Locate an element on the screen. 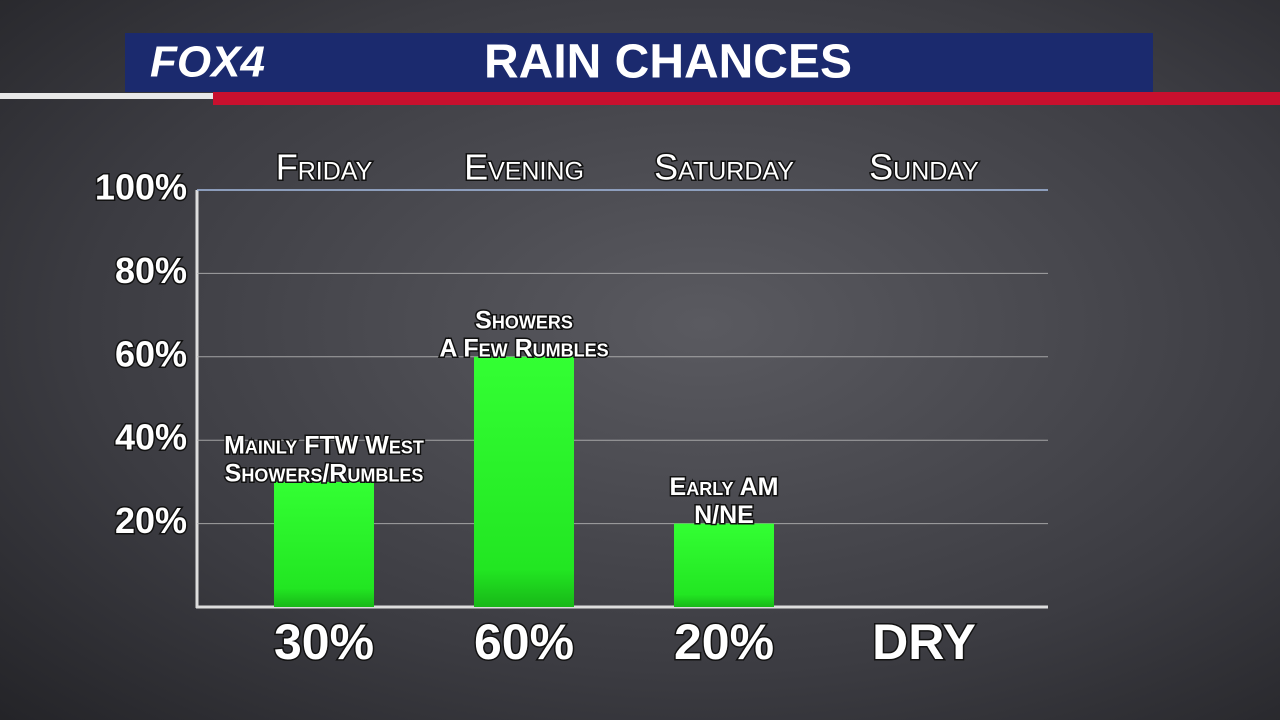 The image size is (1280, 720). logo: FOX4 is located at coordinates (207, 62).